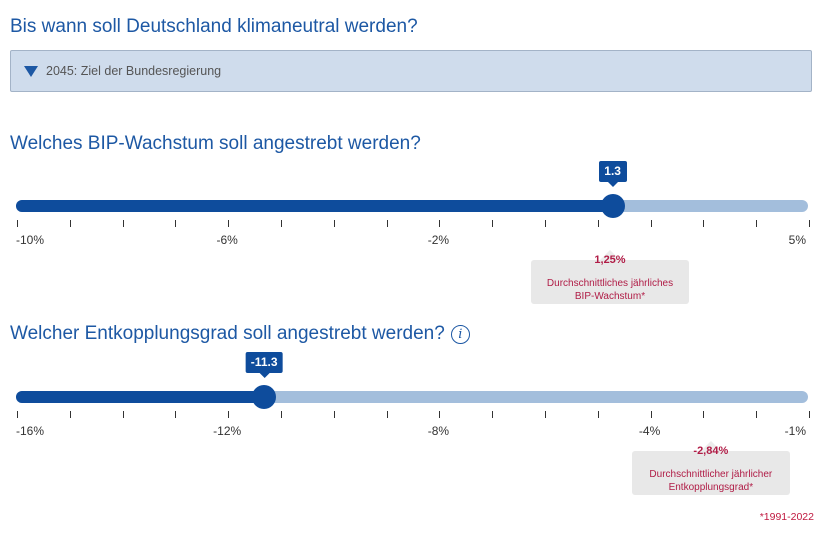 The image size is (828, 543). Describe the element at coordinates (227, 240) in the screenshot. I see `slider-tick-label: -6%` at that location.